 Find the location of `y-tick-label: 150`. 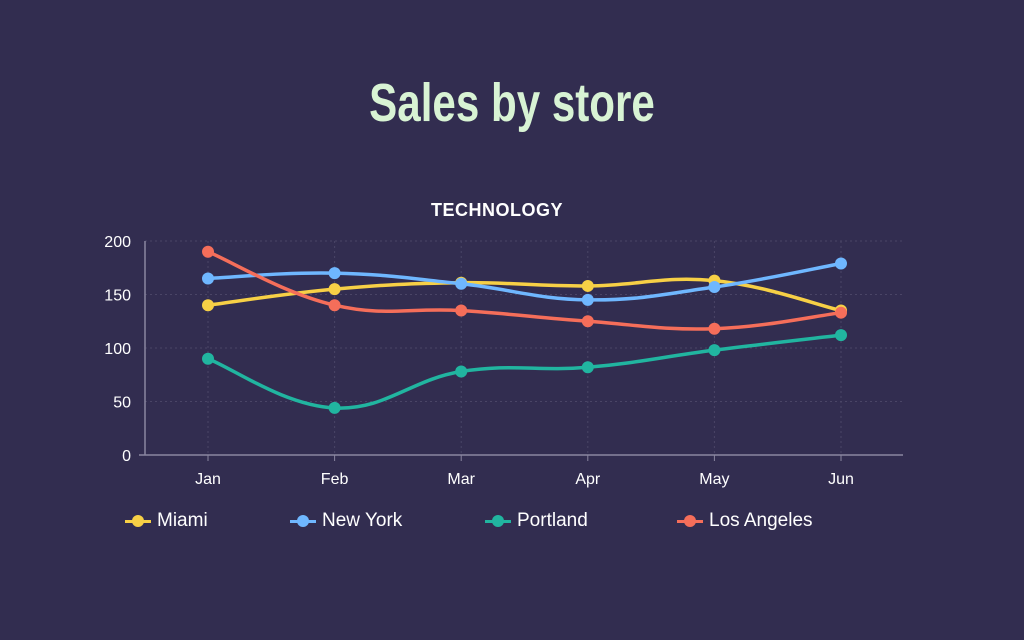

y-tick-label: 150 is located at coordinates (117, 296).